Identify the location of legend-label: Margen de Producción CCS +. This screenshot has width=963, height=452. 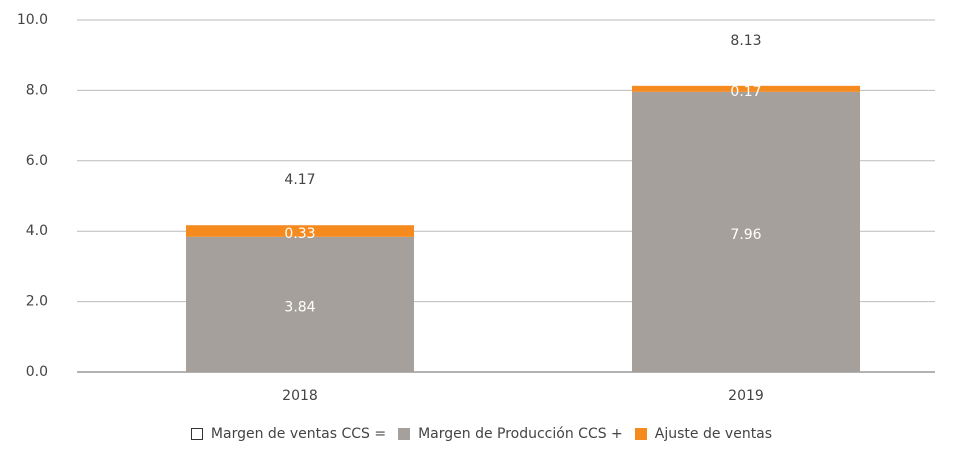
(520, 434).